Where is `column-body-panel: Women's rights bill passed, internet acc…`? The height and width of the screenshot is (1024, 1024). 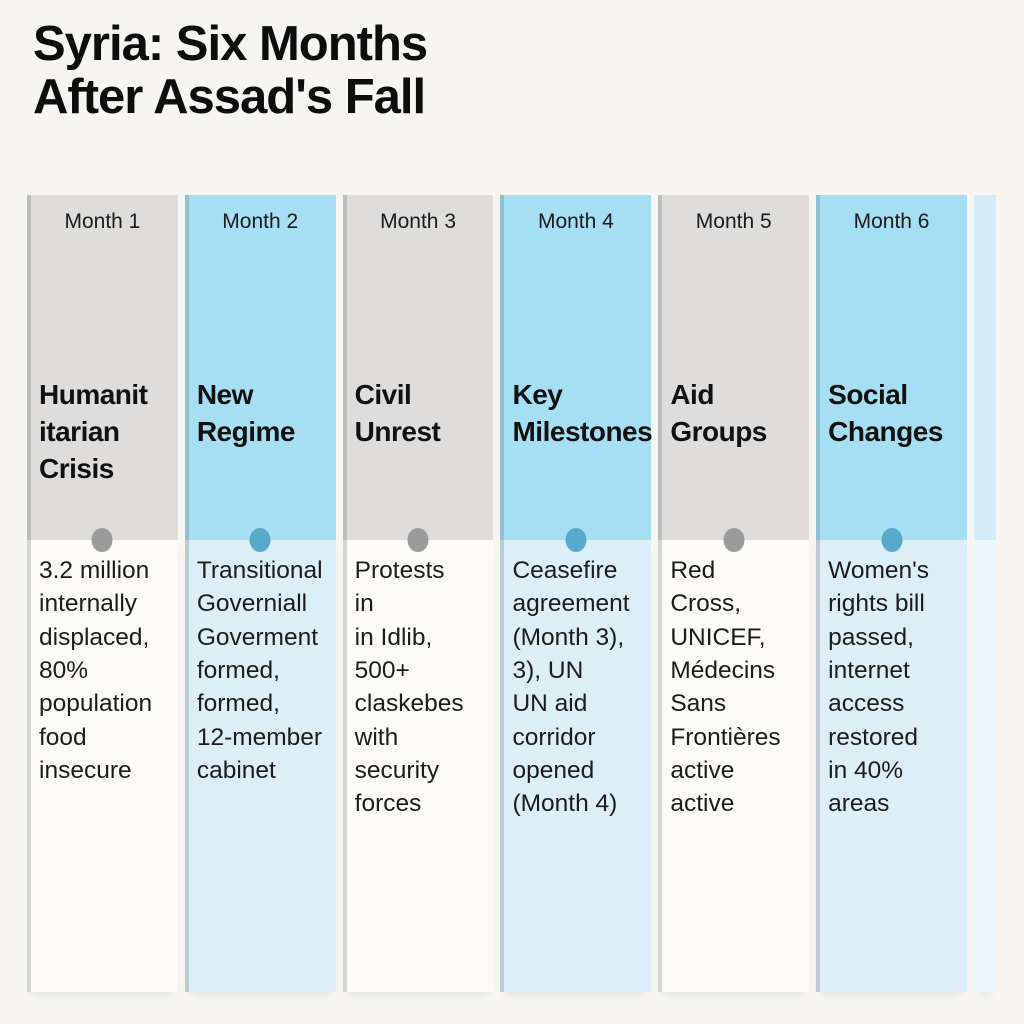 column-body-panel: Women's rights bill passed, internet acc… is located at coordinates (891, 766).